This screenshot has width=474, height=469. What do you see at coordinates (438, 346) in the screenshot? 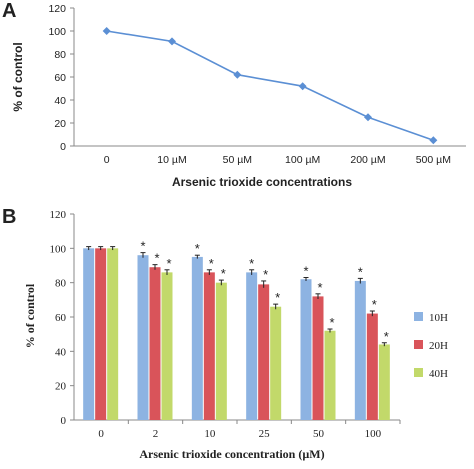
I see `legend-label: 20H` at bounding box center [438, 346].